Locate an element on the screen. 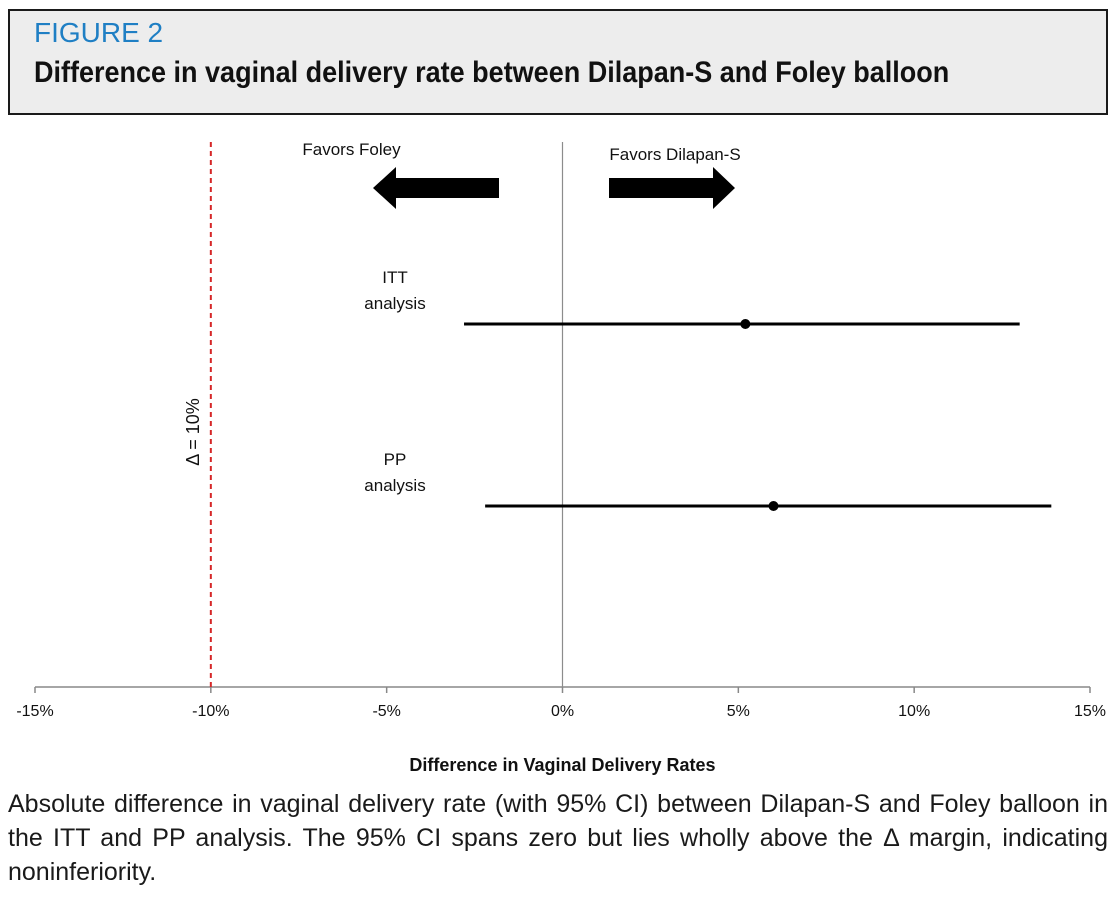 The width and height of the screenshot is (1120, 902). x-tick-label: 0% is located at coordinates (562, 711).